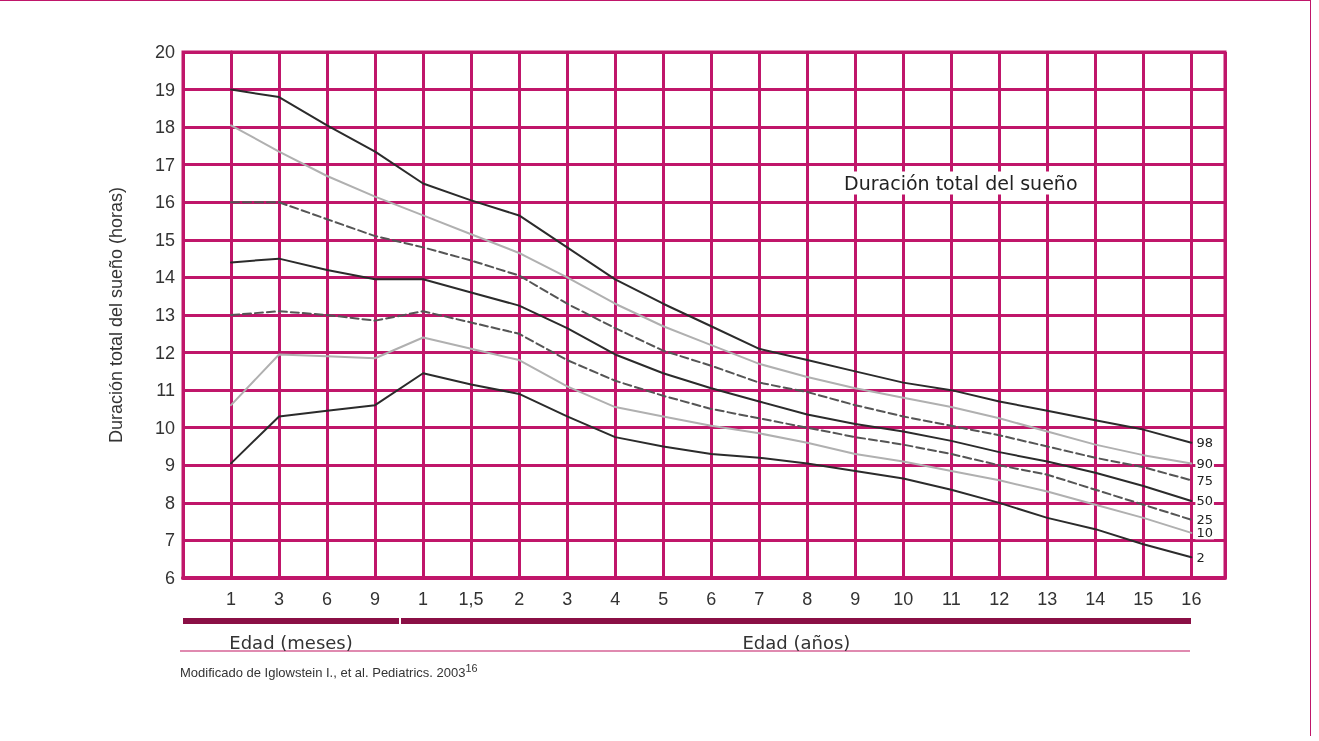 The height and width of the screenshot is (741, 1319). I want to click on y-tick-label: 10, so click(164, 427).